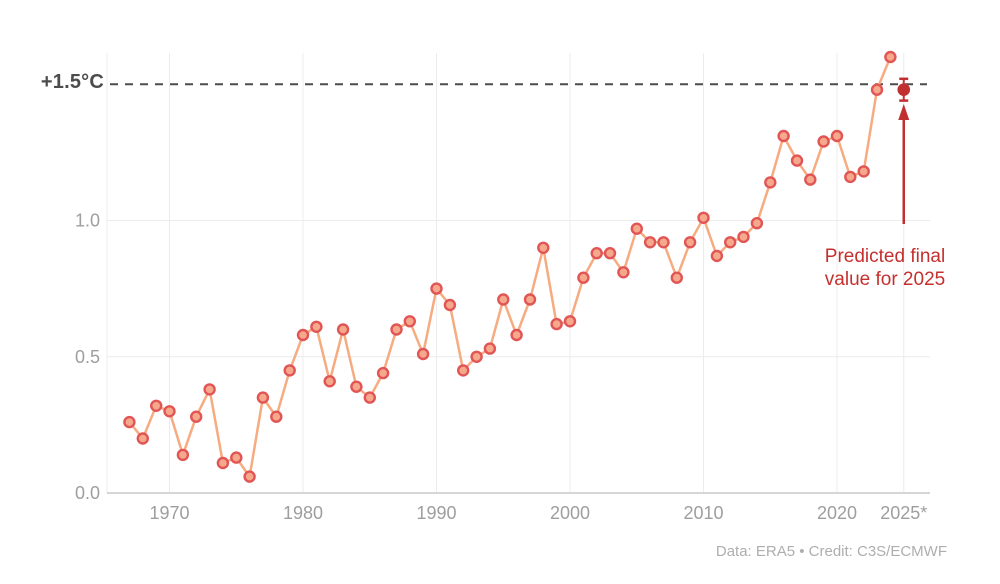  I want to click on data-point-2021, so click(850, 177).